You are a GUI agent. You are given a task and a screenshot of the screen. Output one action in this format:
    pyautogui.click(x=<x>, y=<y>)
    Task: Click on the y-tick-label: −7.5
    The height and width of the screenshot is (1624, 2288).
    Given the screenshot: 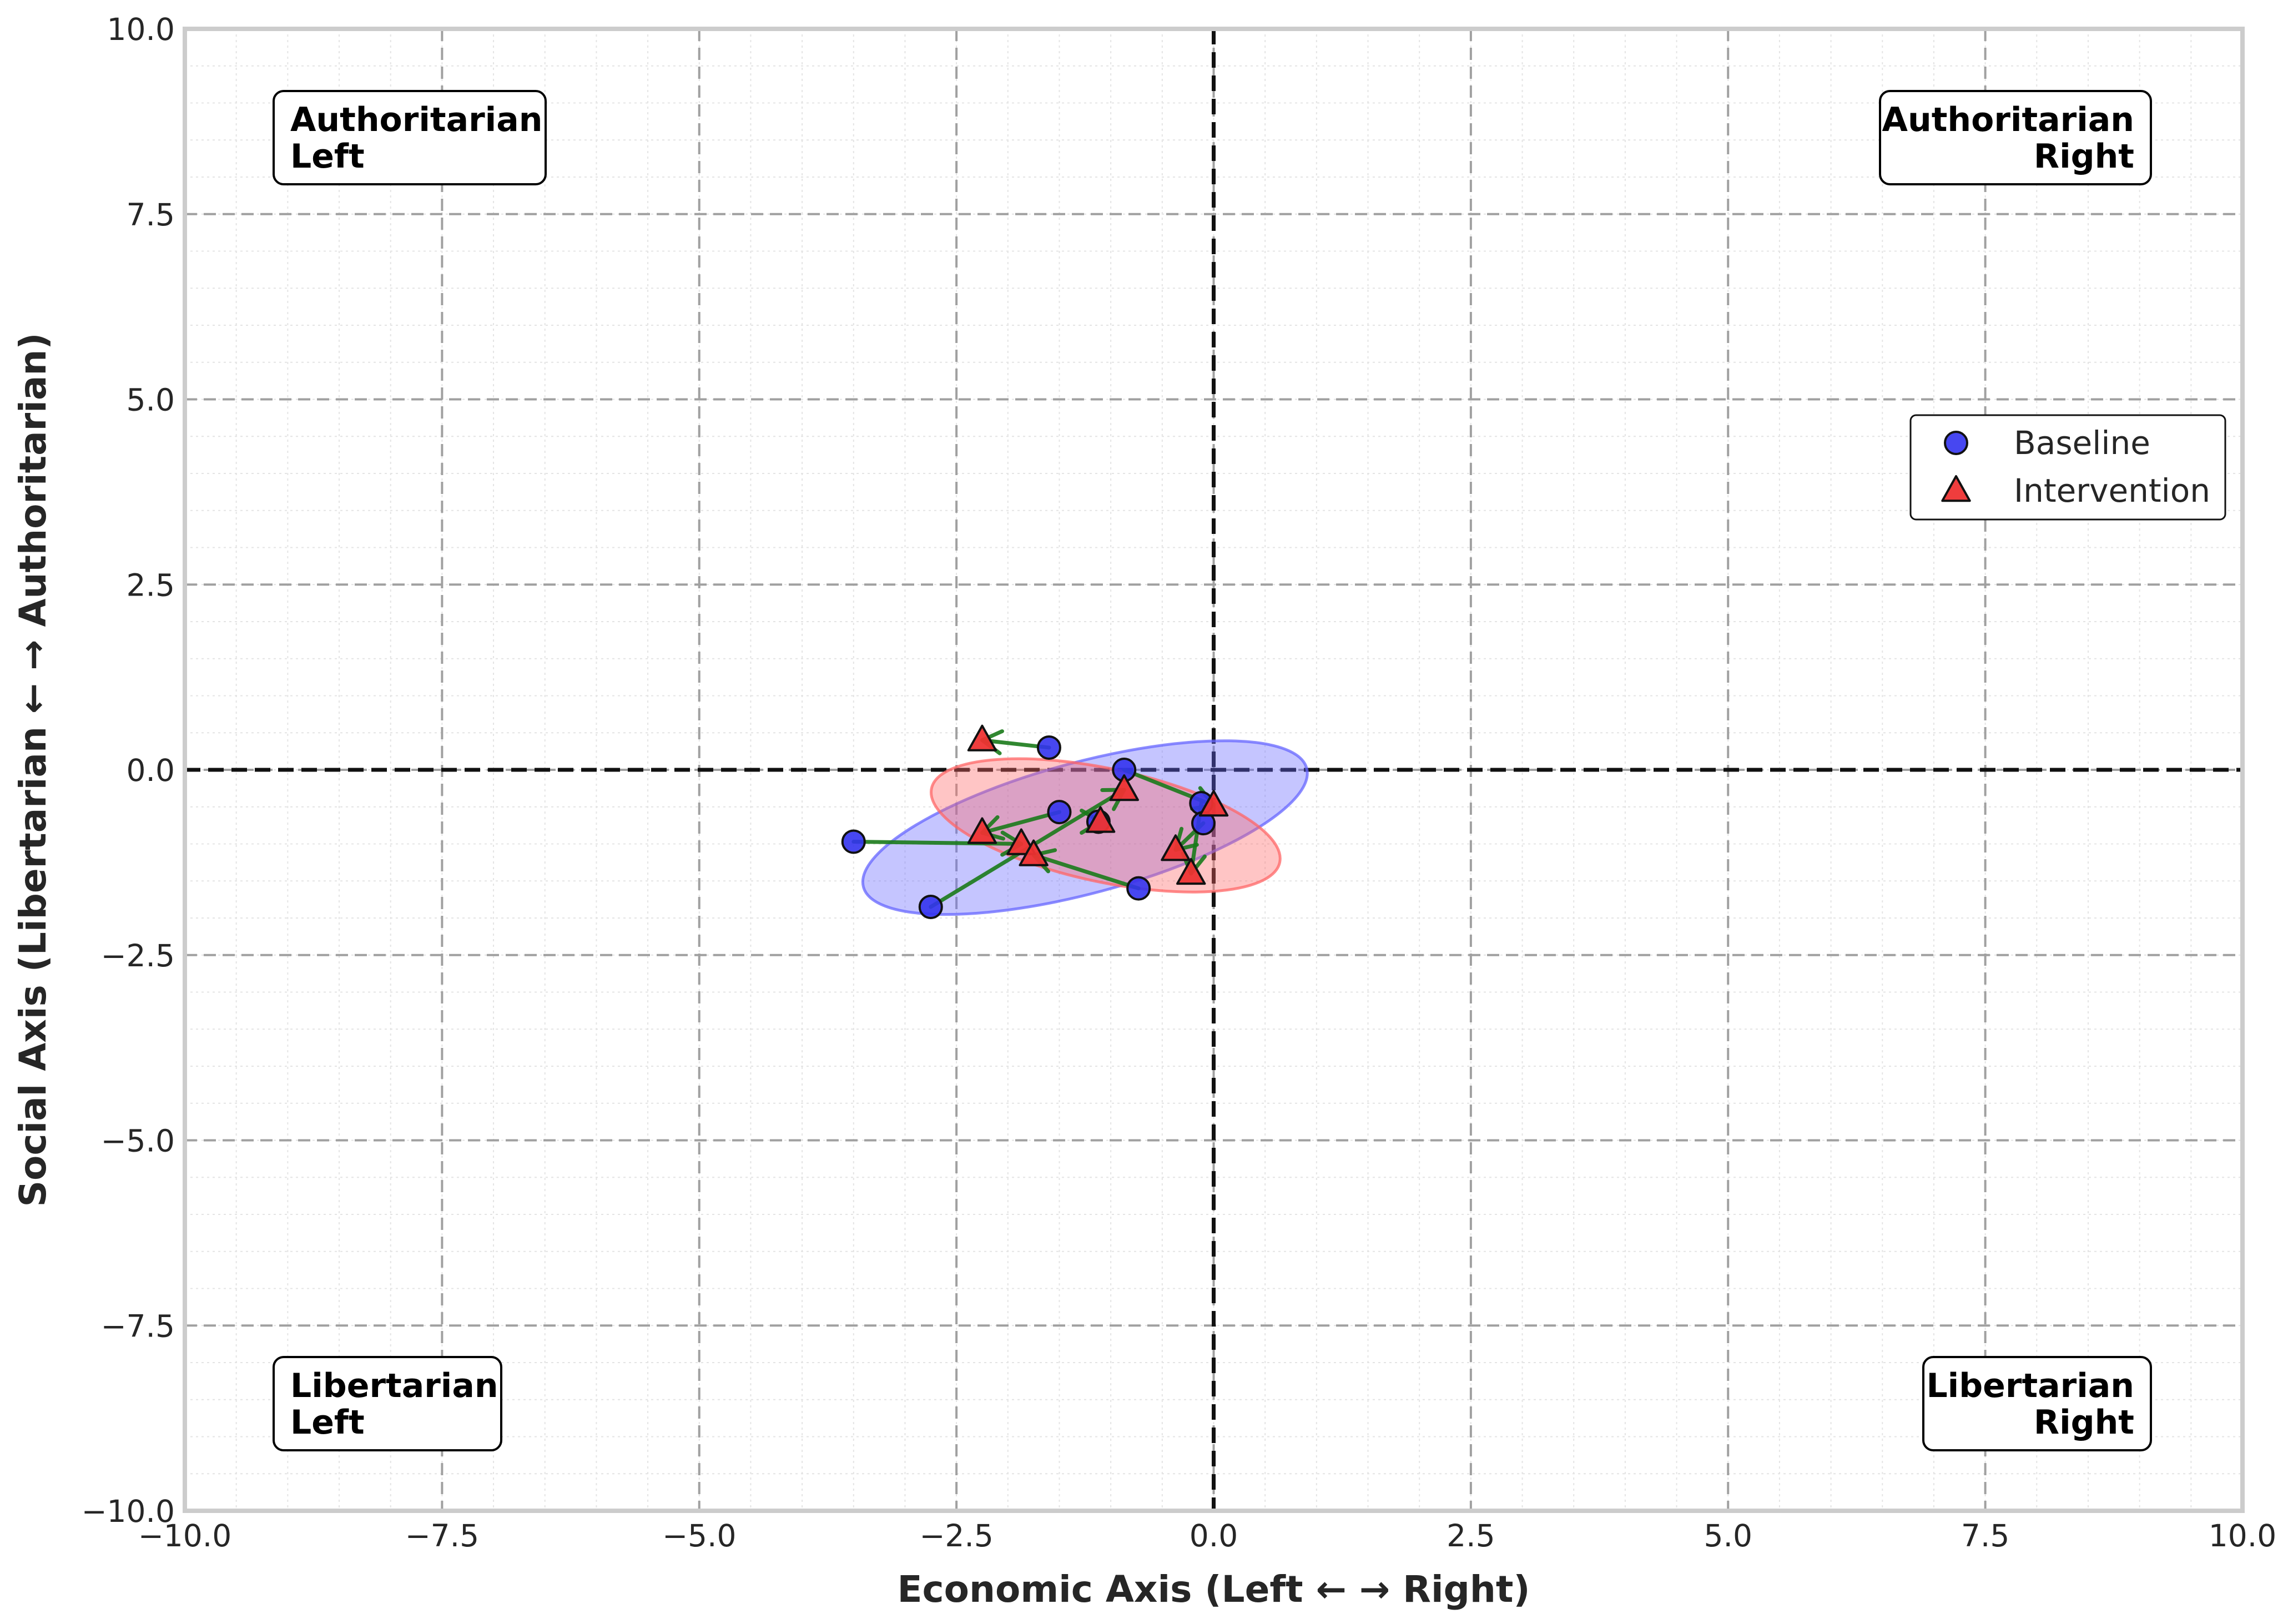 What is the action you would take?
    pyautogui.click(x=138, y=1326)
    